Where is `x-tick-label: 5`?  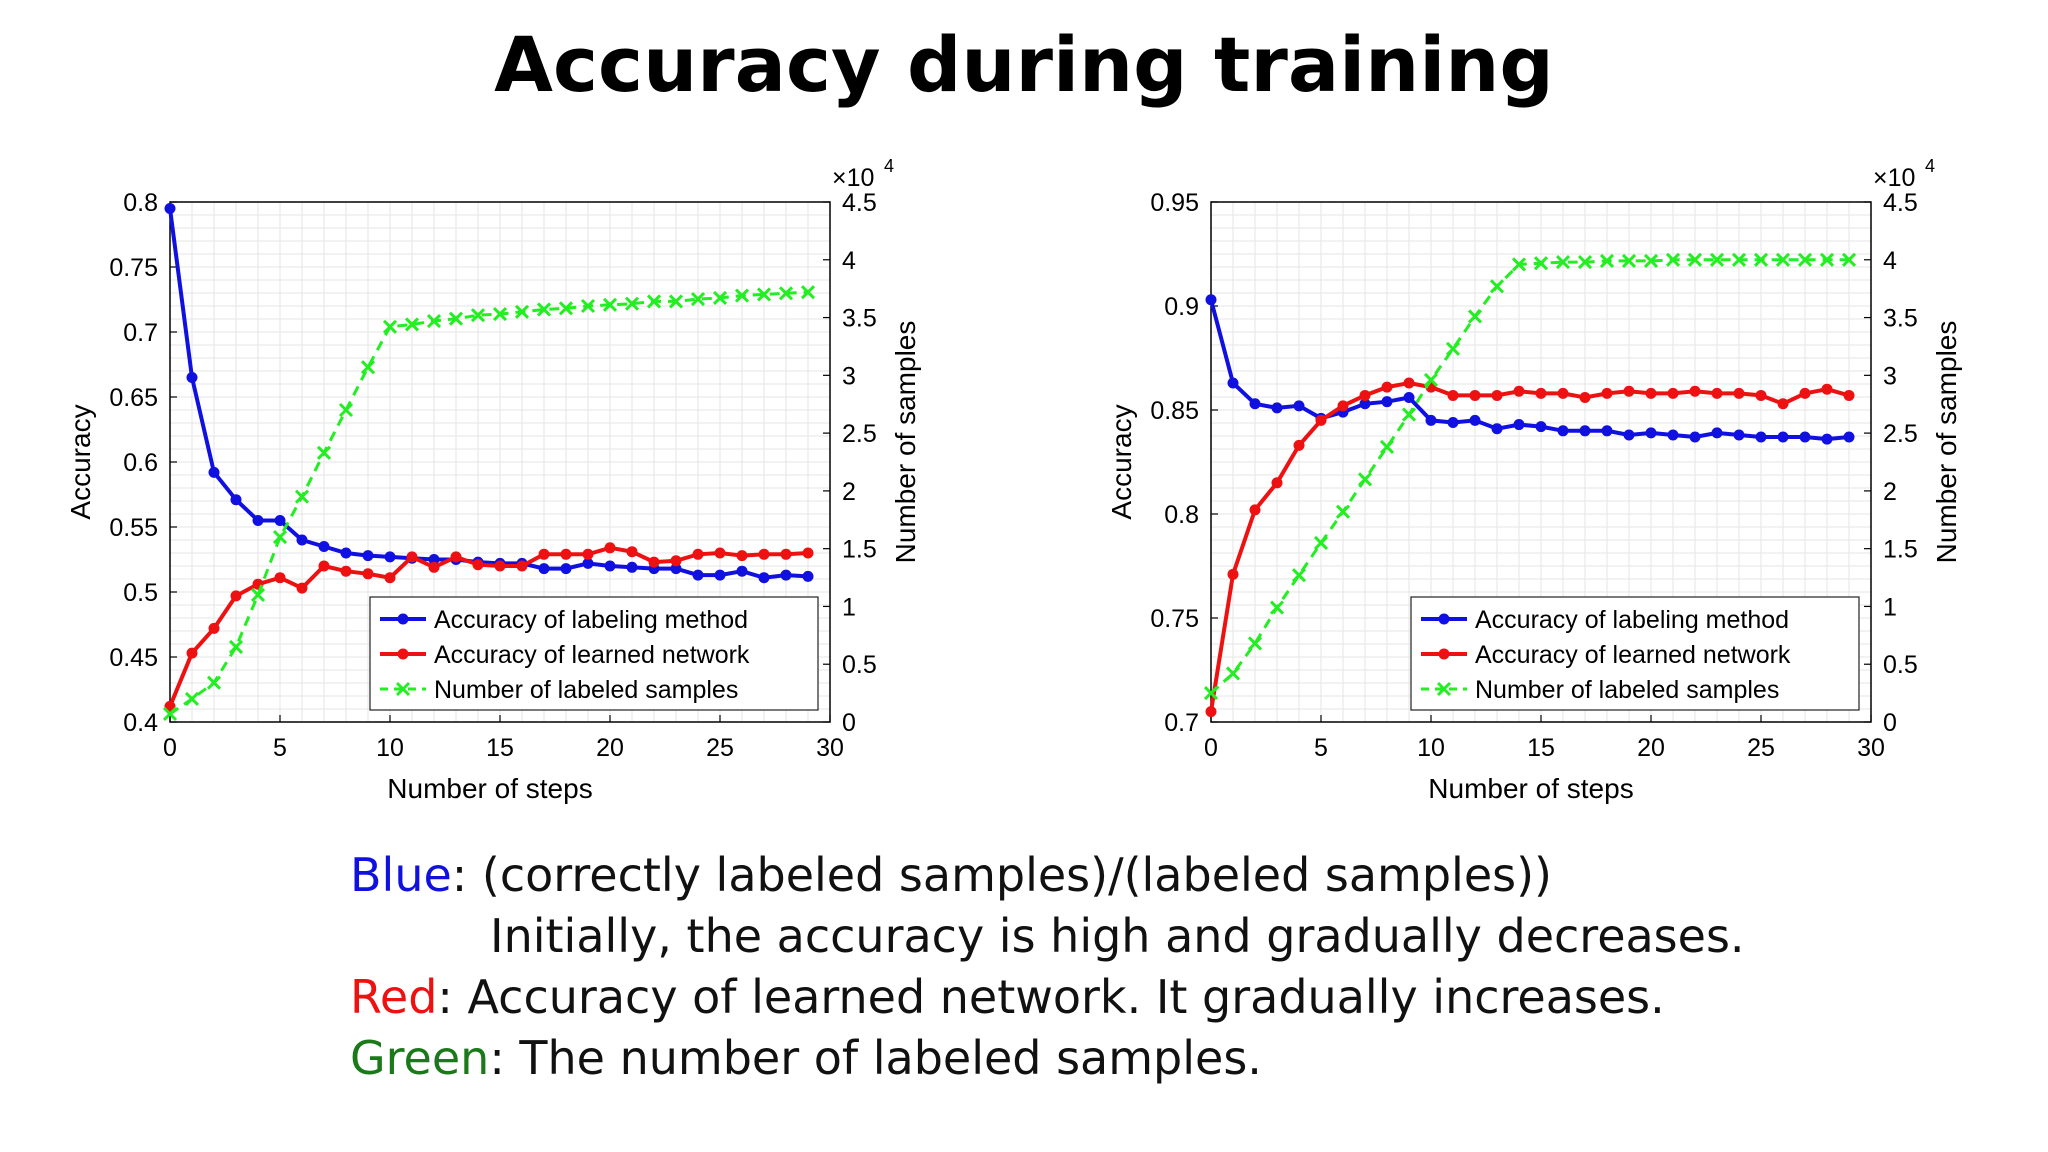 x-tick-label: 5 is located at coordinates (280, 748).